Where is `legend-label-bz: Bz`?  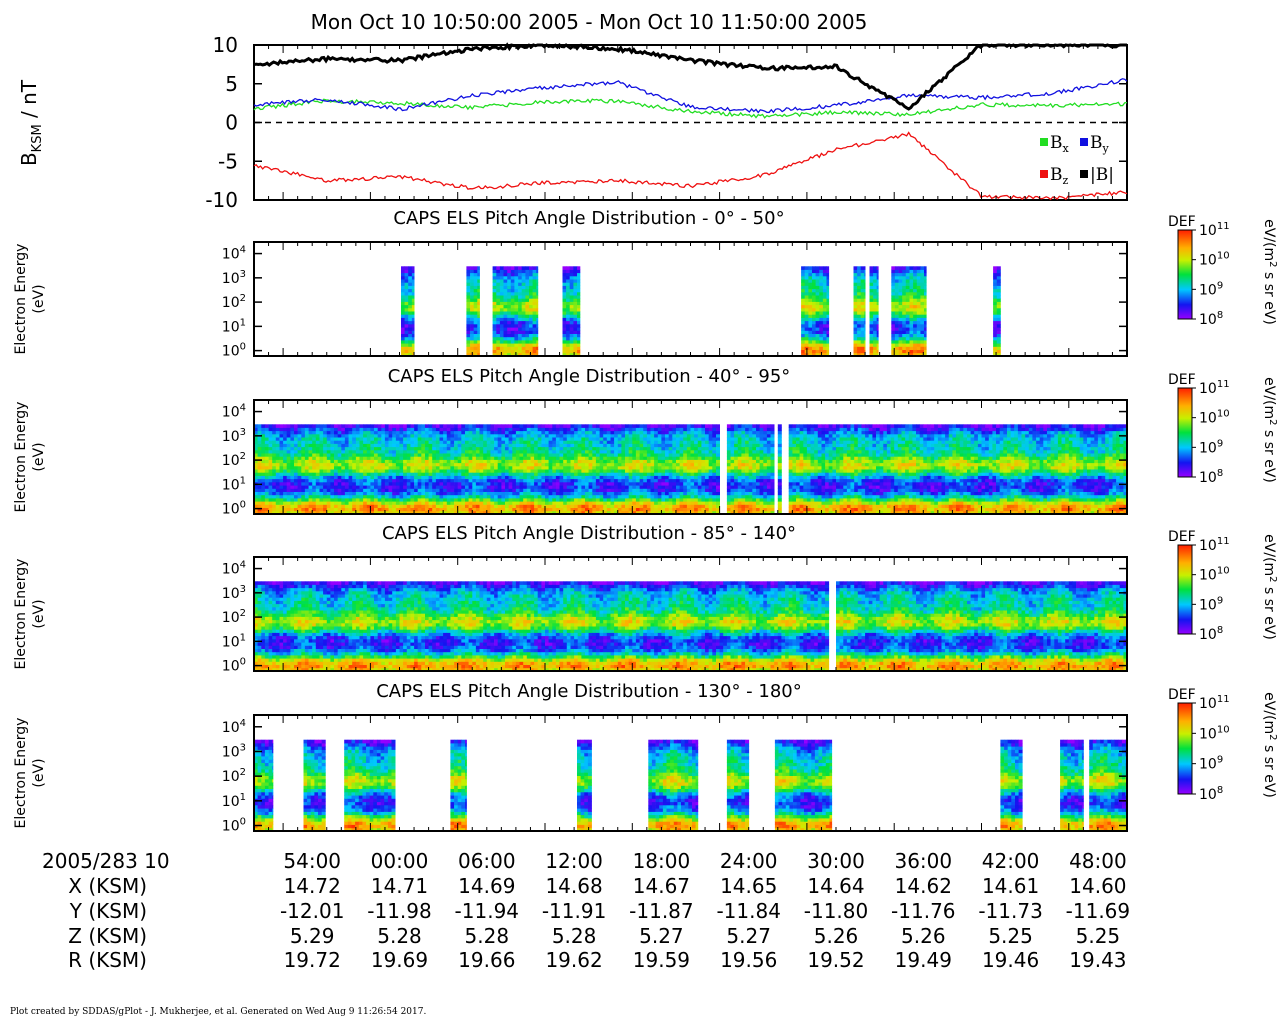
legend-label-bz: Bz is located at coordinates (1059, 176).